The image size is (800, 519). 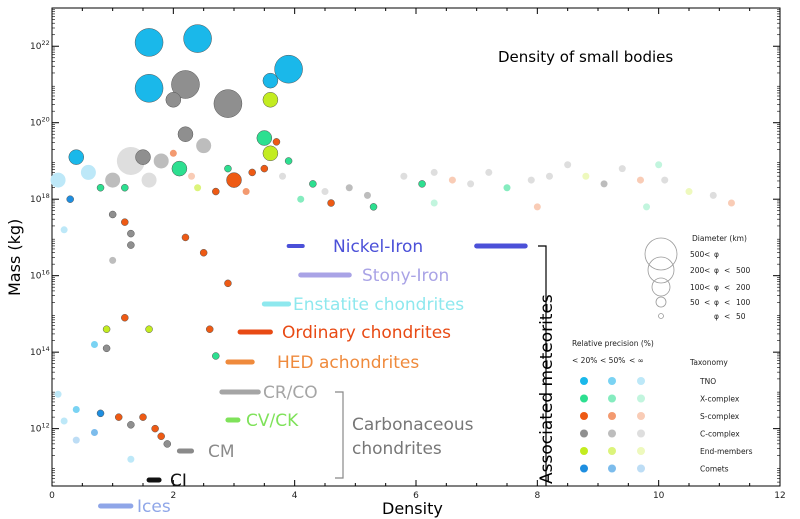 What do you see at coordinates (412, 508) in the screenshot?
I see `x-axis-title: Density` at bounding box center [412, 508].